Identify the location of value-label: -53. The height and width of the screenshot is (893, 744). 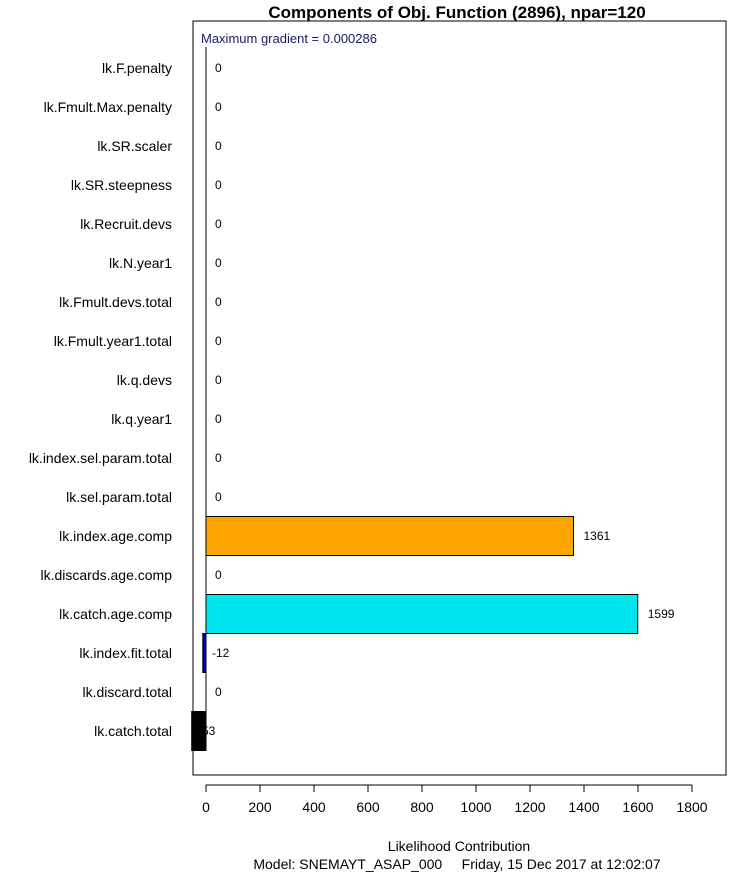
(207, 731).